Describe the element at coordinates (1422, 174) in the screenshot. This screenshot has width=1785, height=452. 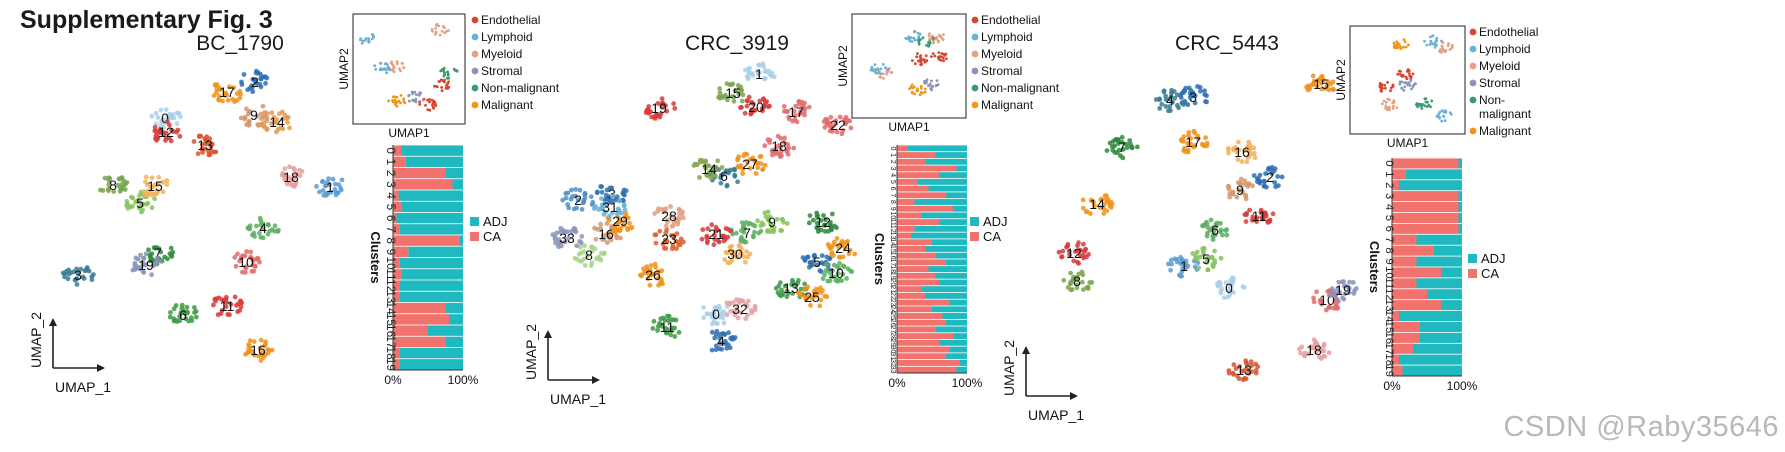
I see `bar-row: 1` at that location.